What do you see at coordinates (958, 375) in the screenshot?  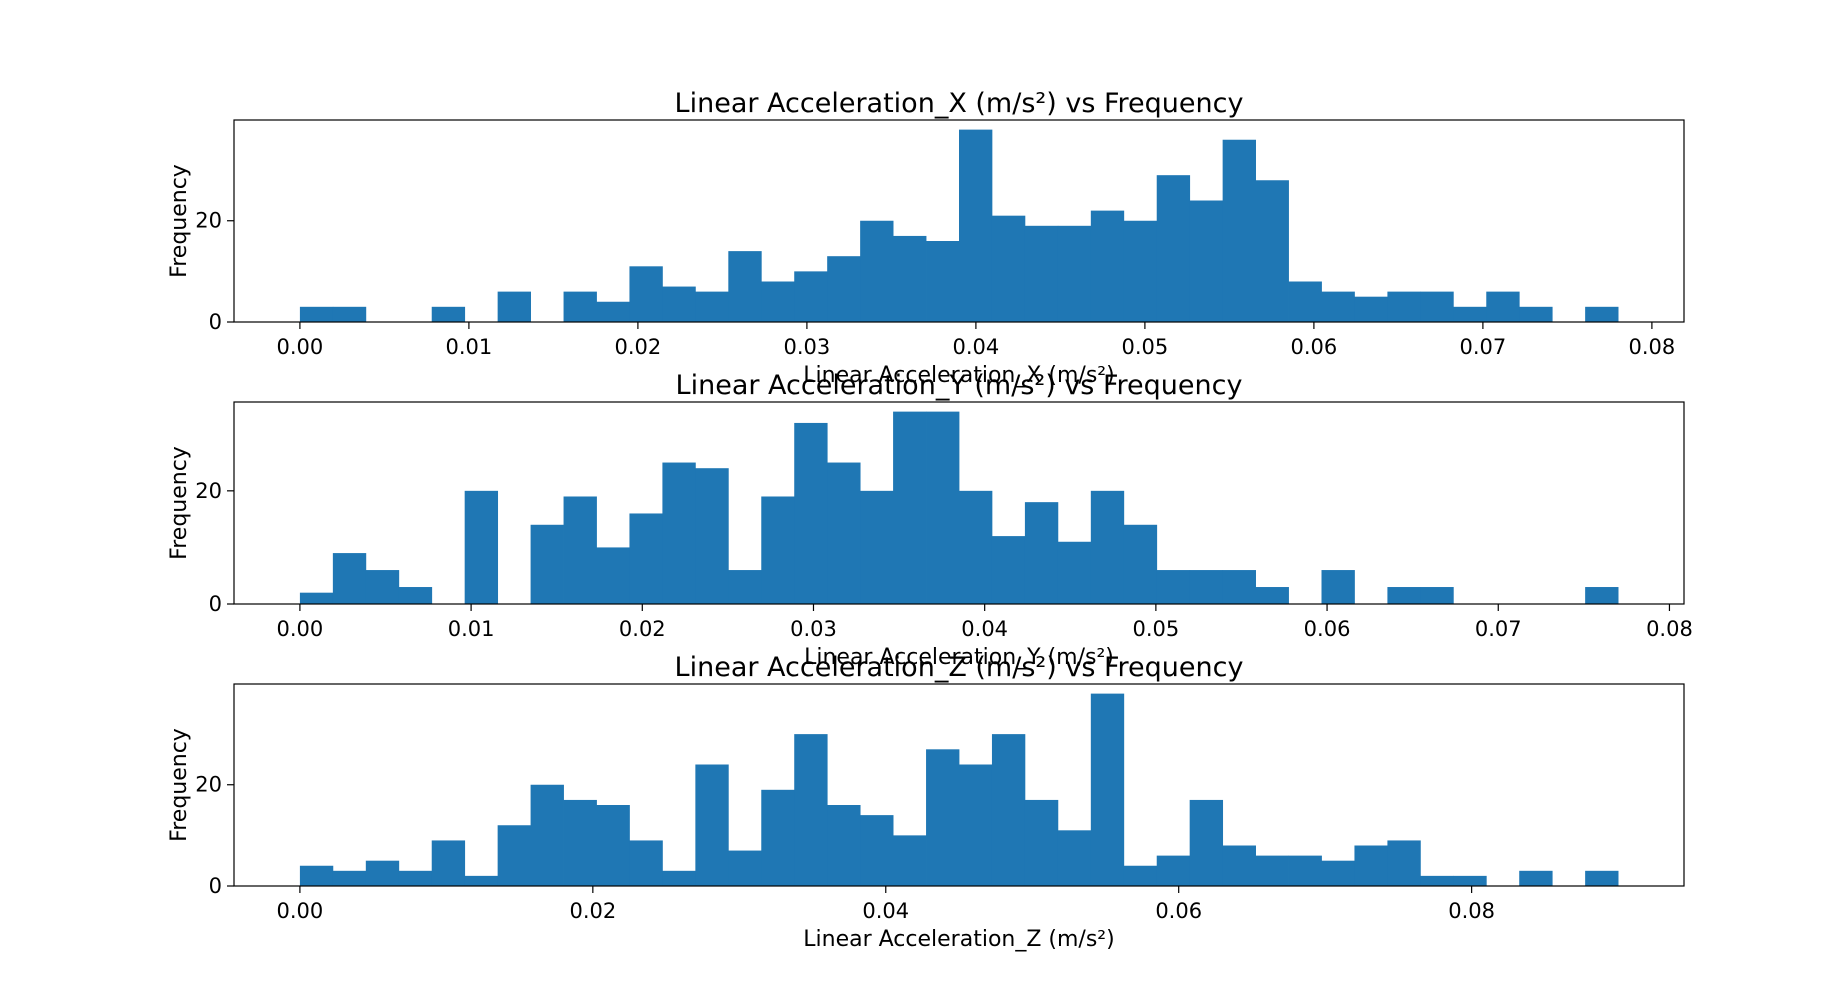 I see `x-axis-label-x: Linear Acceleration_X (m/s²)` at bounding box center [958, 375].